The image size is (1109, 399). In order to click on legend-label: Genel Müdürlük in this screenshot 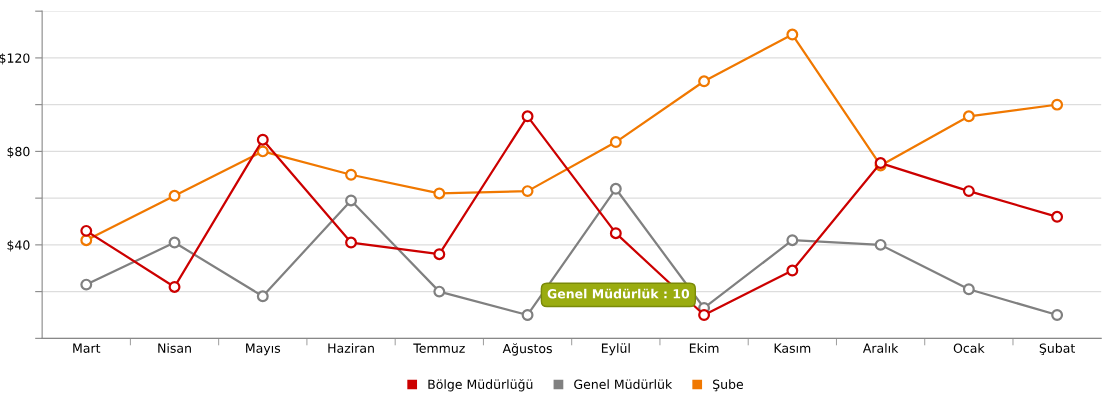, I will do `click(623, 384)`.